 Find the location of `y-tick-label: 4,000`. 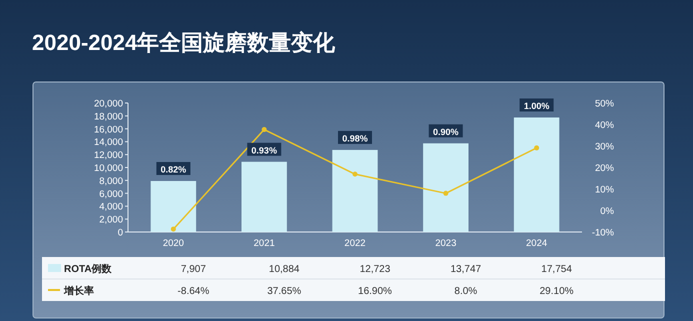

y-tick-label: 4,000 is located at coordinates (111, 207).